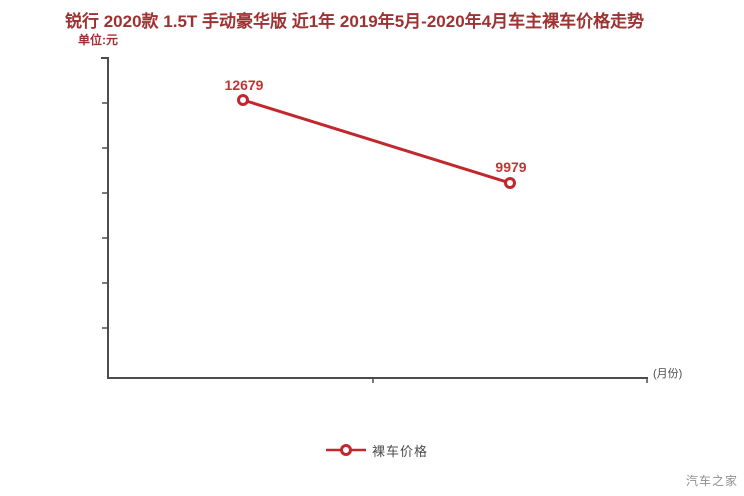  What do you see at coordinates (105, 218) in the screenshot?
I see `y-axis` at bounding box center [105, 218].